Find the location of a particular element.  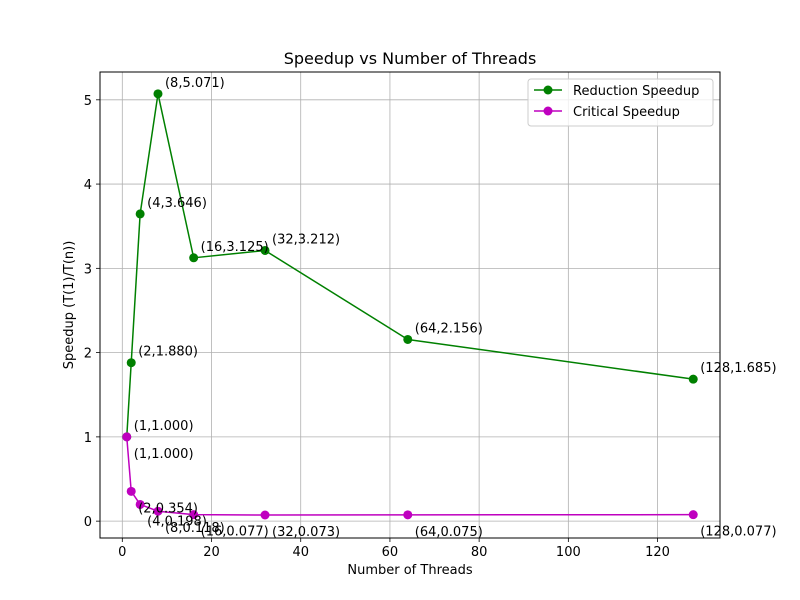

y-axis: 0 1 2 3 4 5 is located at coordinates (92, 312).